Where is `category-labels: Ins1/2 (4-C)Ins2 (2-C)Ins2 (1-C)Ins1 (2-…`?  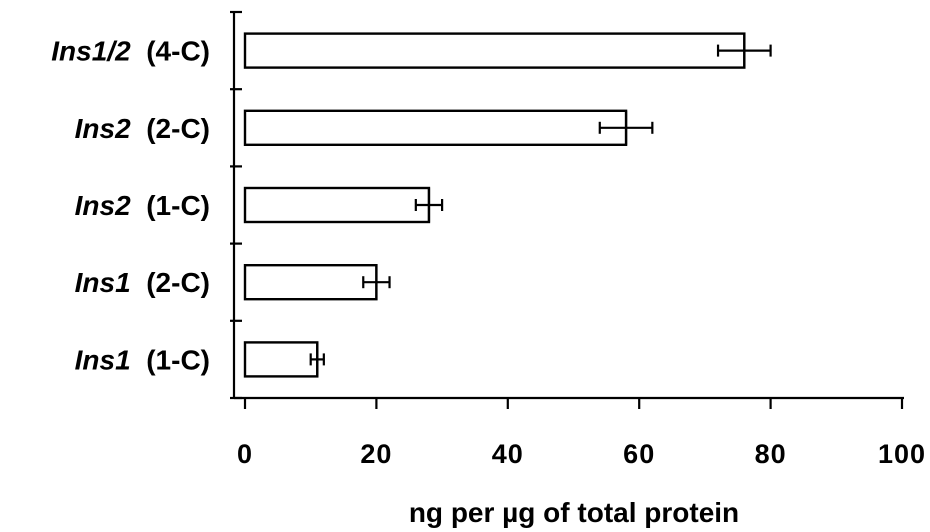
category-labels: Ins1/2 (4-C)Ins2 (2-C)Ins2 (1-C)Ins1 (2-… is located at coordinates (130, 206).